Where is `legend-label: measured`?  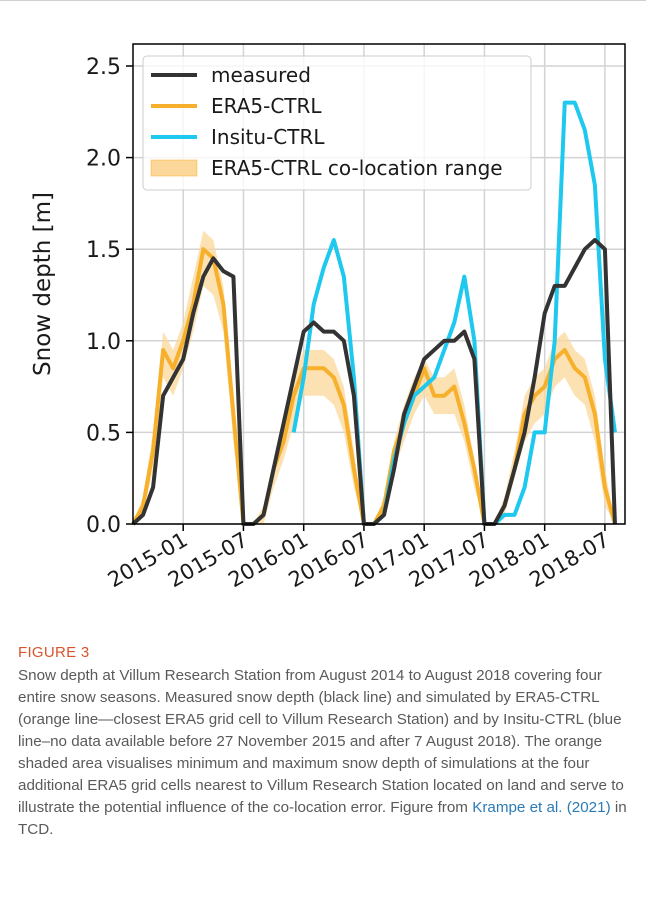
legend-label: measured is located at coordinates (261, 75).